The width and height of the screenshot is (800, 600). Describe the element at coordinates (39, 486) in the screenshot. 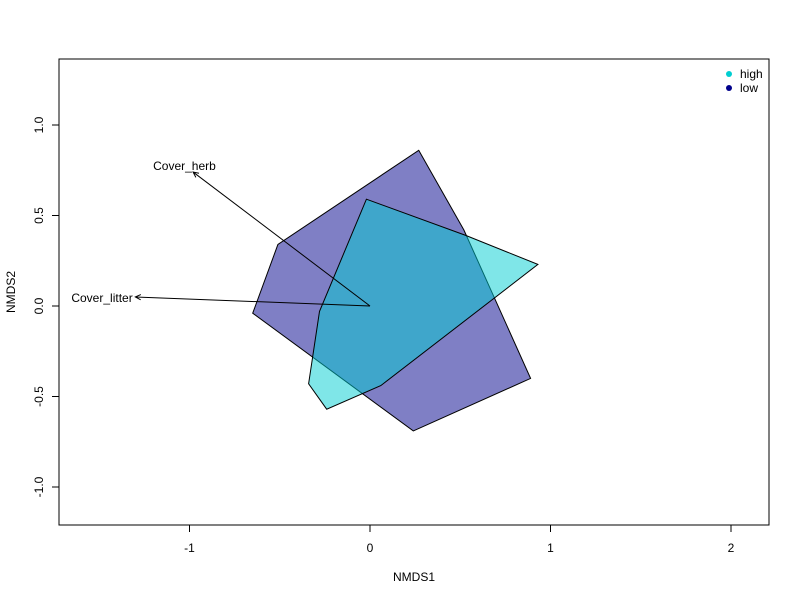

I see `y-tick-label: -1.0` at that location.